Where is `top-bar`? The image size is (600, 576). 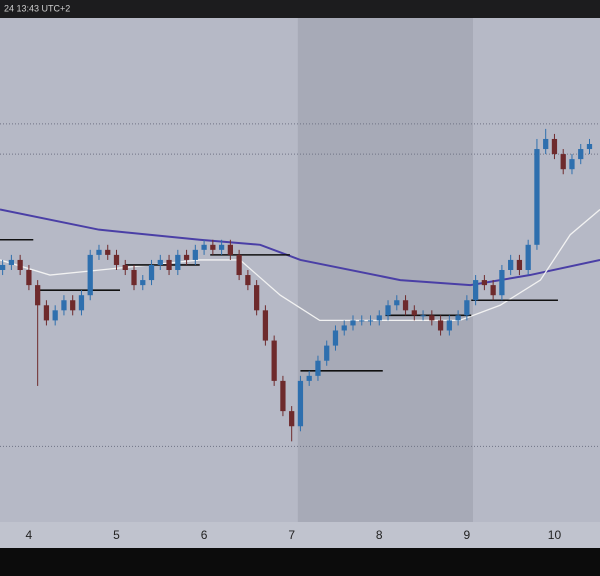 top-bar is located at coordinates (300, 9).